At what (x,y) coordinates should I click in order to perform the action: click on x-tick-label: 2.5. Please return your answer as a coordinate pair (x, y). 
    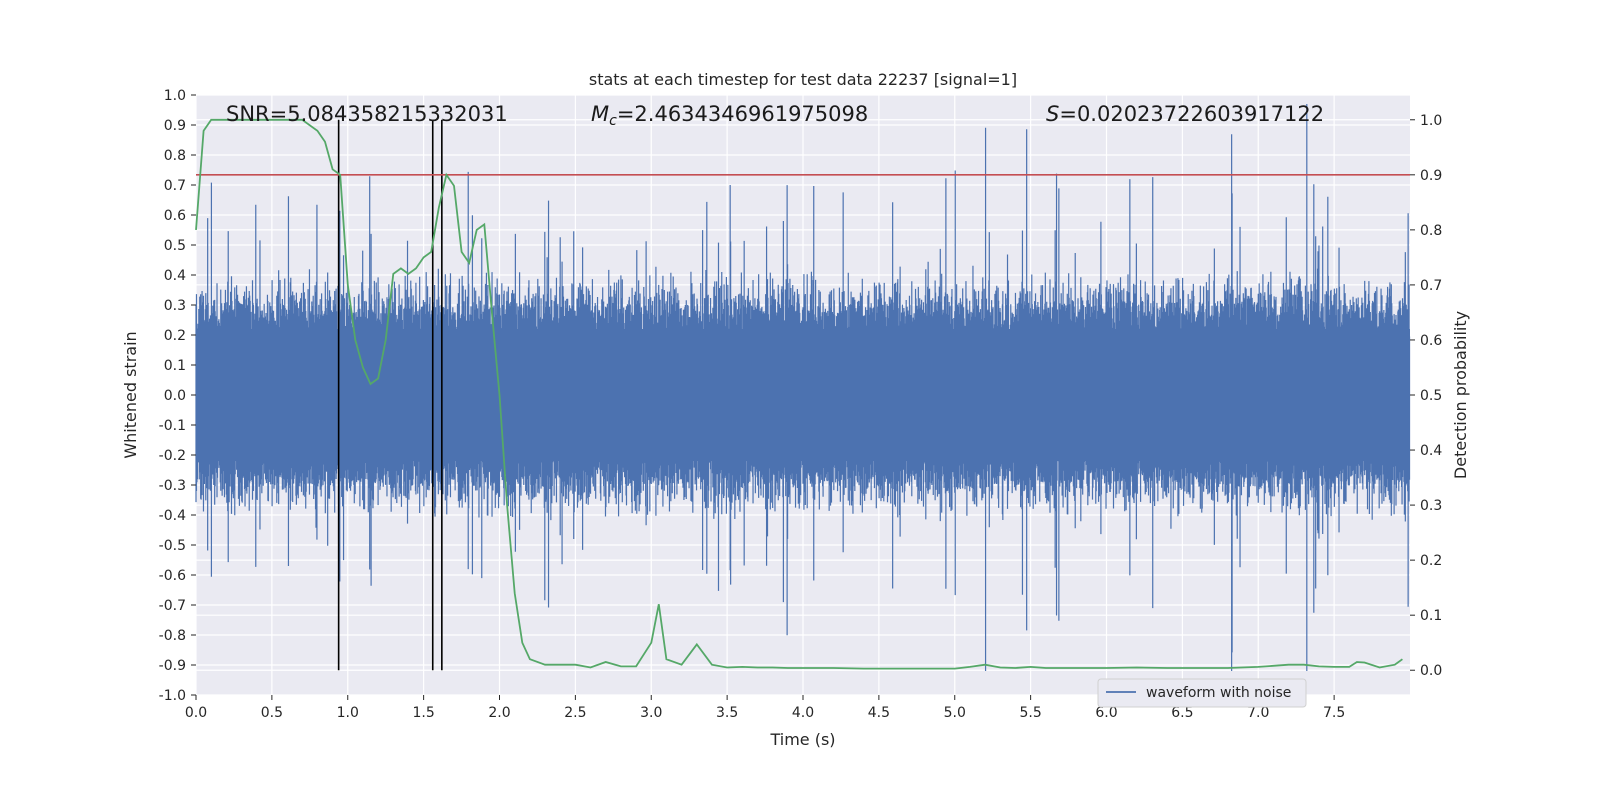
    Looking at the image, I should click on (575, 713).